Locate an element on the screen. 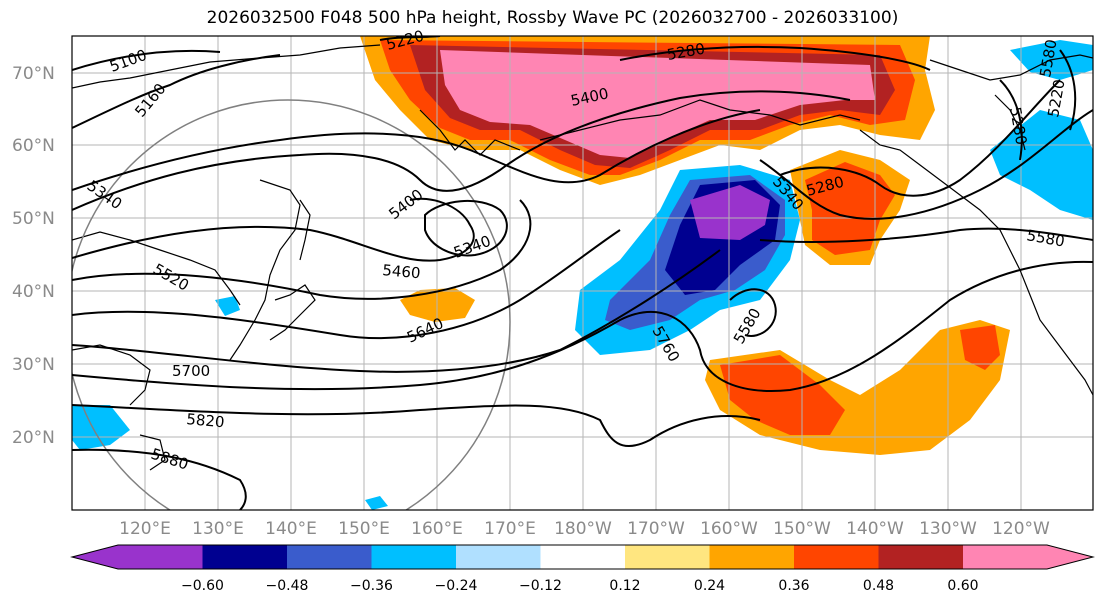  contour-5580-cutoff is located at coordinates (753, 312).